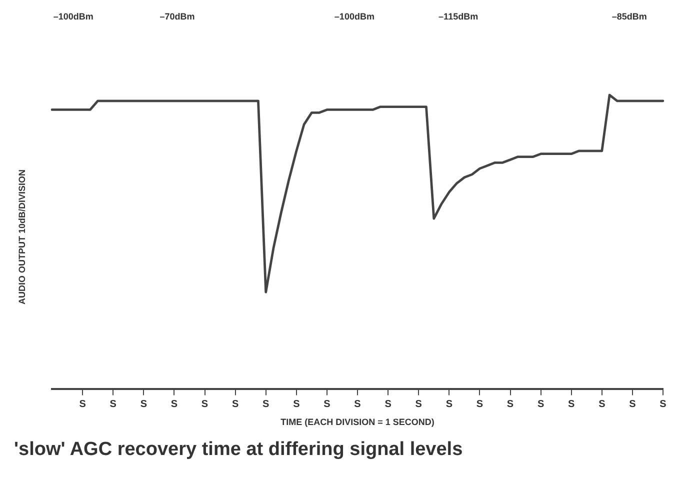 The width and height of the screenshot is (677, 502). Describe the element at coordinates (357, 422) in the screenshot. I see `x-axis-title: TIME (EACH DIVISION = 1 SECOND)` at that location.